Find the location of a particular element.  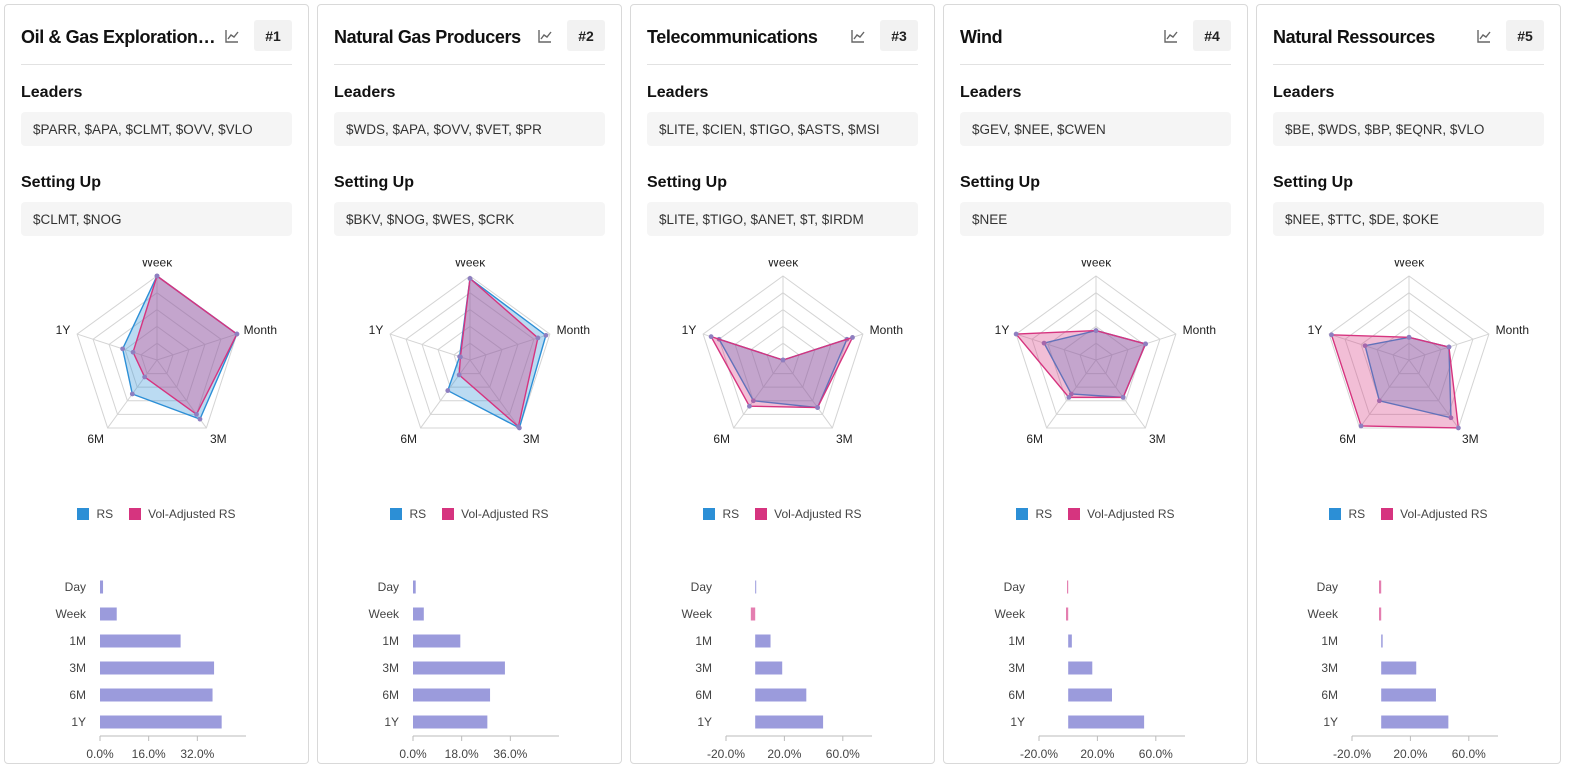

bar-tick-label-1: 18.0% is located at coordinates (462, 754).